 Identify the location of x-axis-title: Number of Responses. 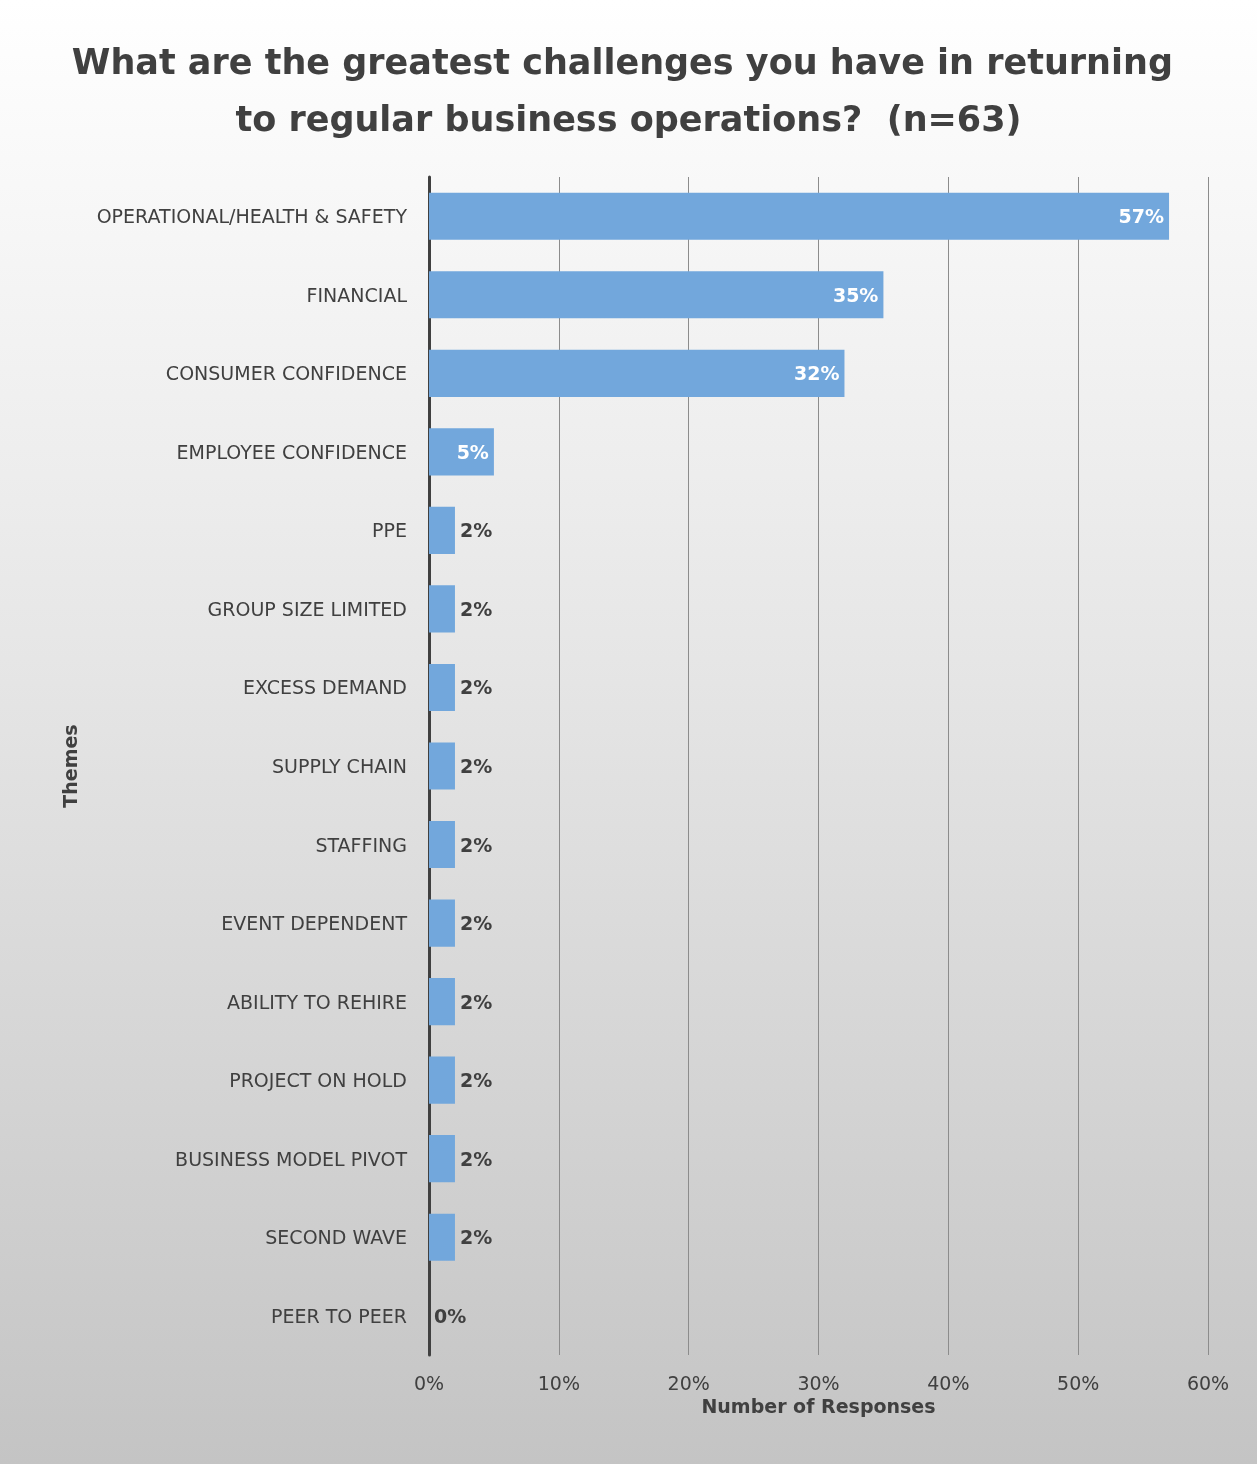
(818, 1406).